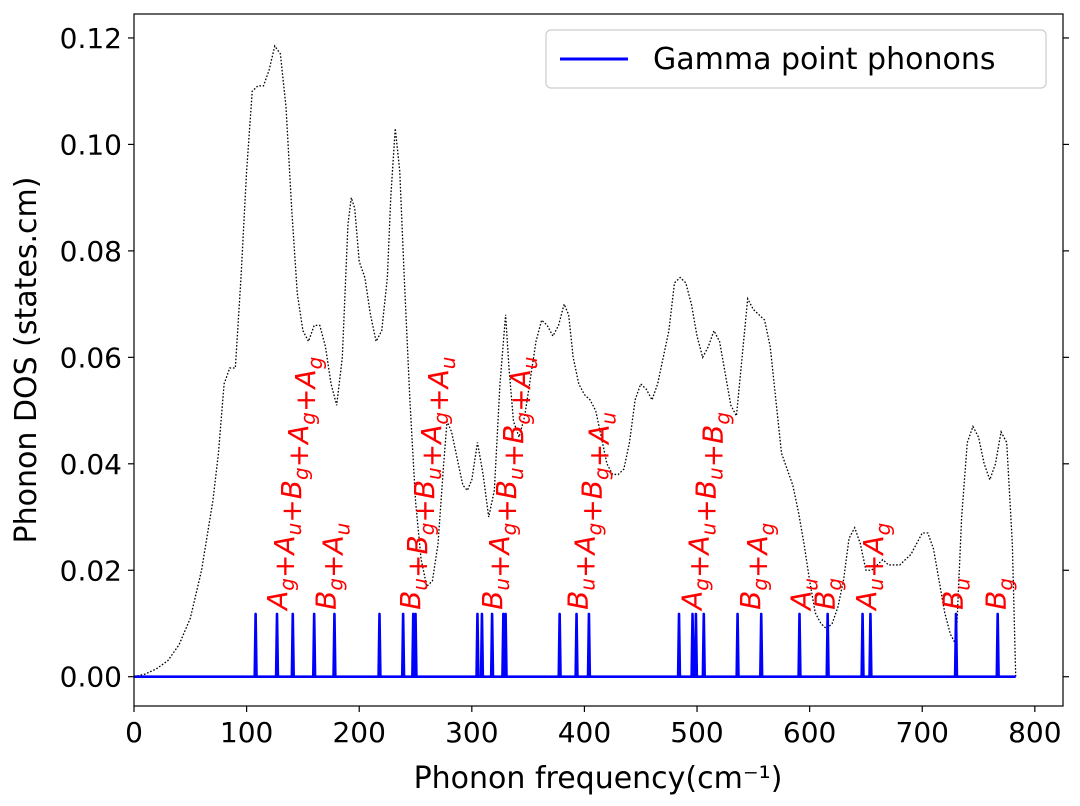 The height and width of the screenshot is (806, 1080). What do you see at coordinates (471, 732) in the screenshot?
I see `x-tick-label: 300` at bounding box center [471, 732].